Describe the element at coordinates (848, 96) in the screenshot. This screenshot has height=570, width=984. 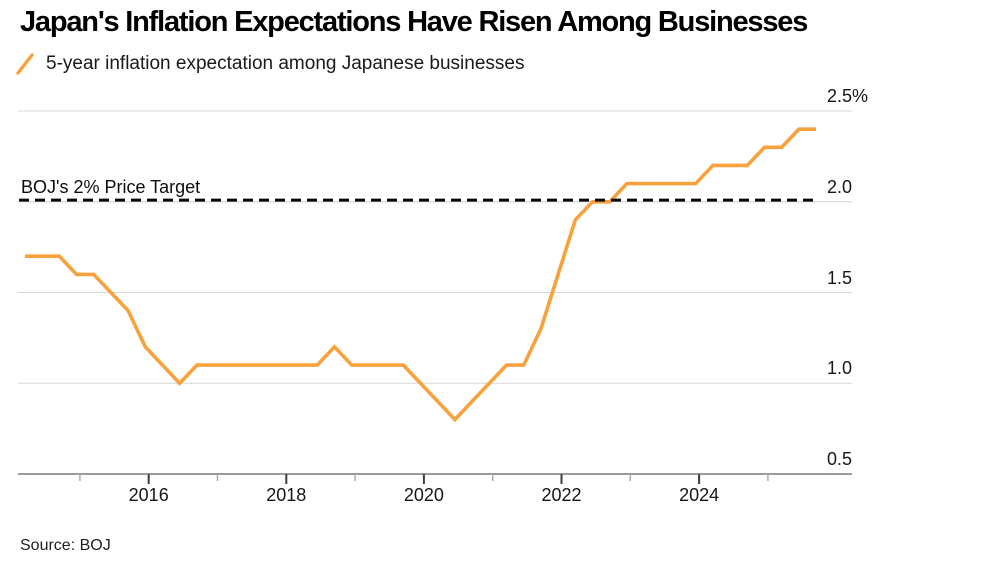
I see `y-axis-label: 2.5%` at that location.